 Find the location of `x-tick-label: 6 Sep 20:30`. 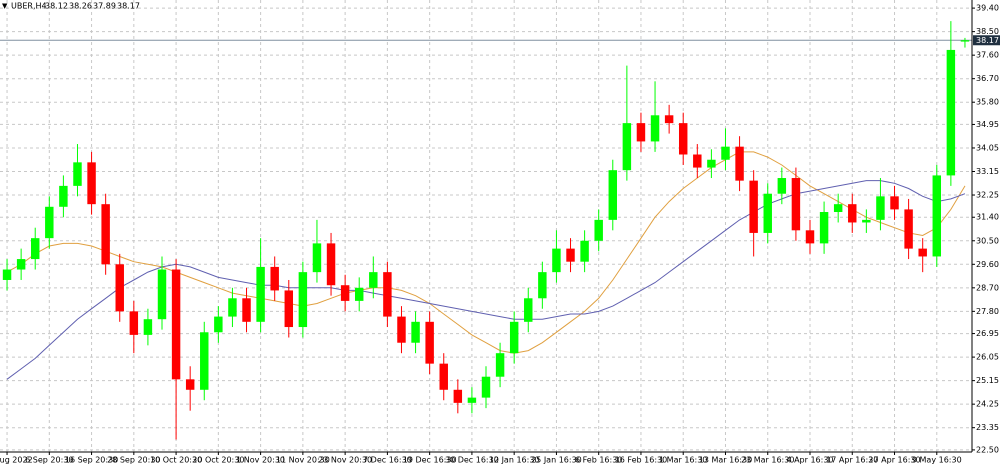

x-tick-label: 6 Sep 20:30 is located at coordinates (49, 460).